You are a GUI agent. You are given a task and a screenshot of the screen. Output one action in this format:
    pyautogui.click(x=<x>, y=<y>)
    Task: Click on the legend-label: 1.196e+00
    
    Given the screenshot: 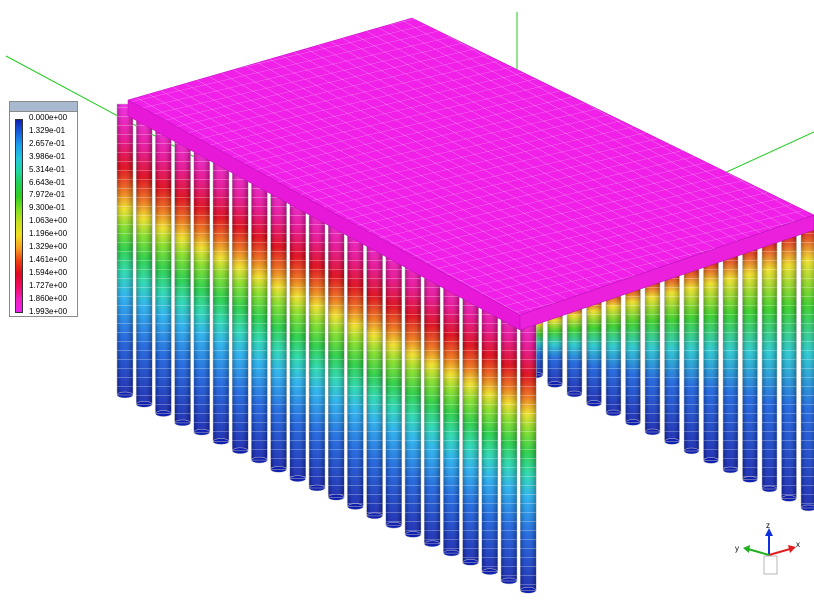 What is the action you would take?
    pyautogui.click(x=48, y=234)
    